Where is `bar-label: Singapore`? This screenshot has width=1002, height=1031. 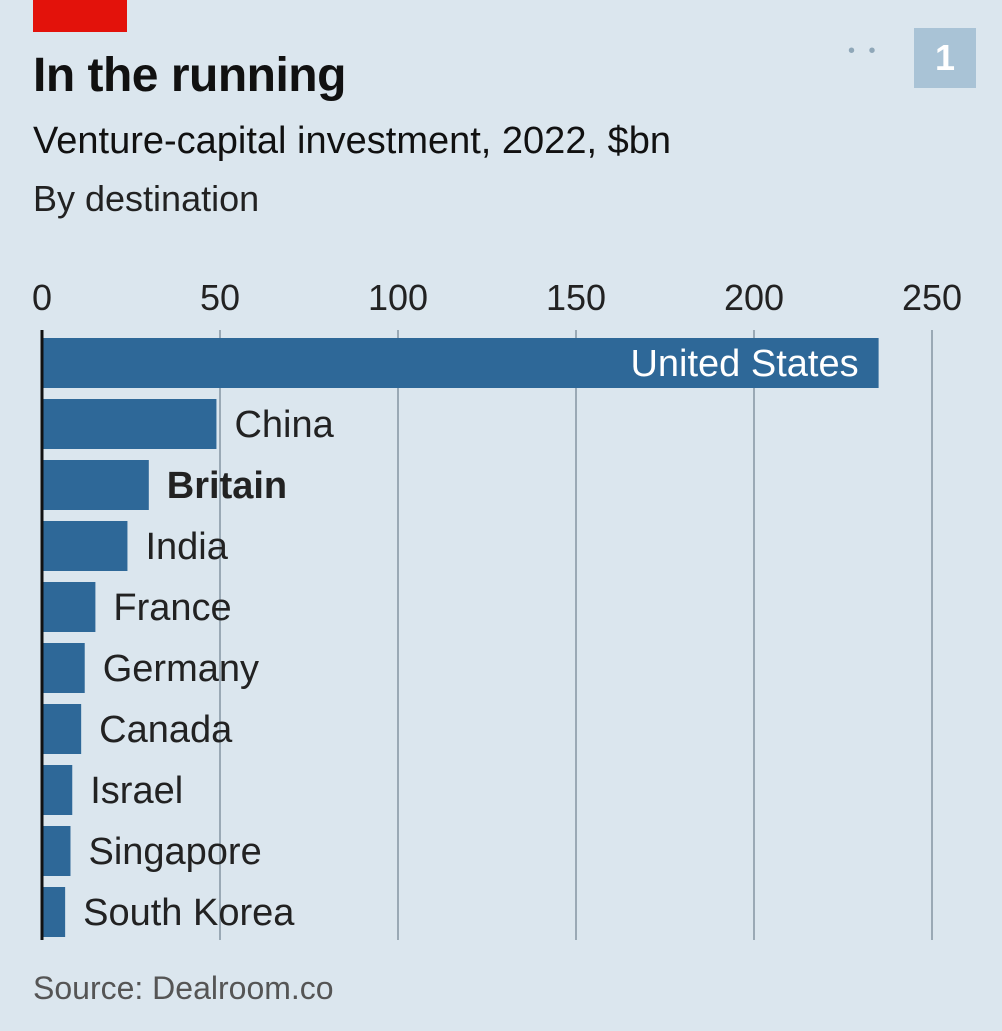 bar-label: Singapore is located at coordinates (174, 852).